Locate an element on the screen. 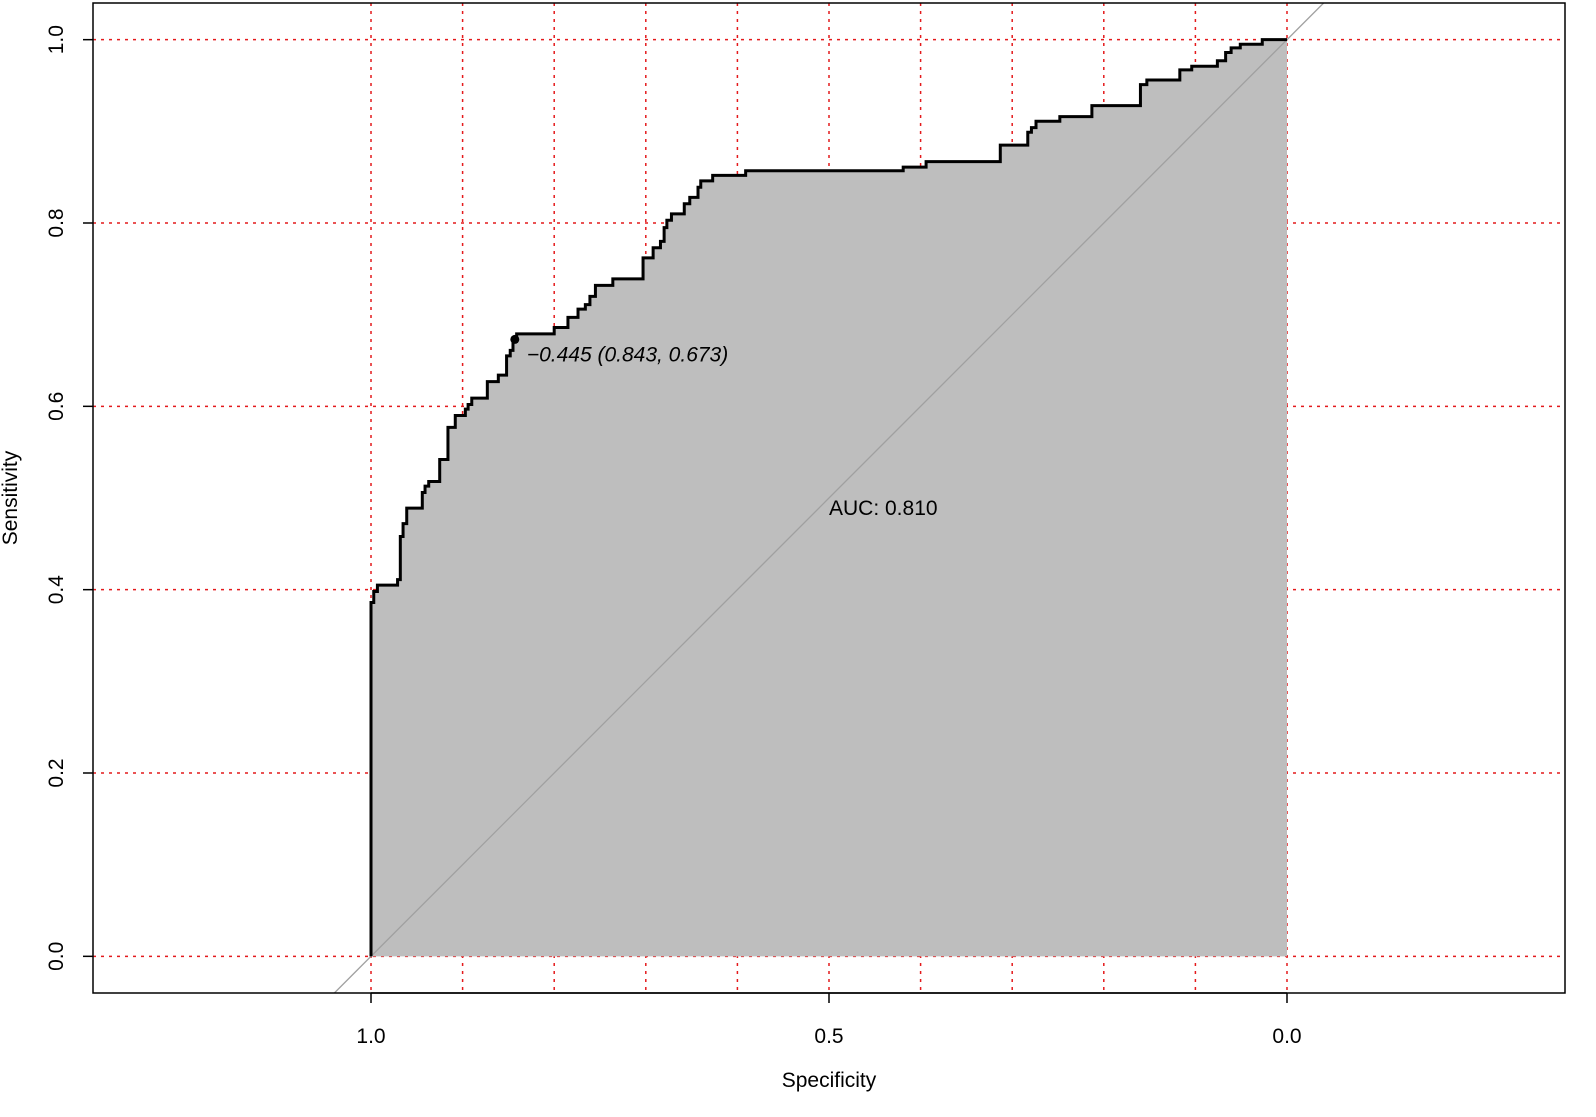 The height and width of the screenshot is (1117, 1596). y-axis: 0.0 0.2 0.4 0.6 0.8 1.0 is located at coordinates (69, 498).